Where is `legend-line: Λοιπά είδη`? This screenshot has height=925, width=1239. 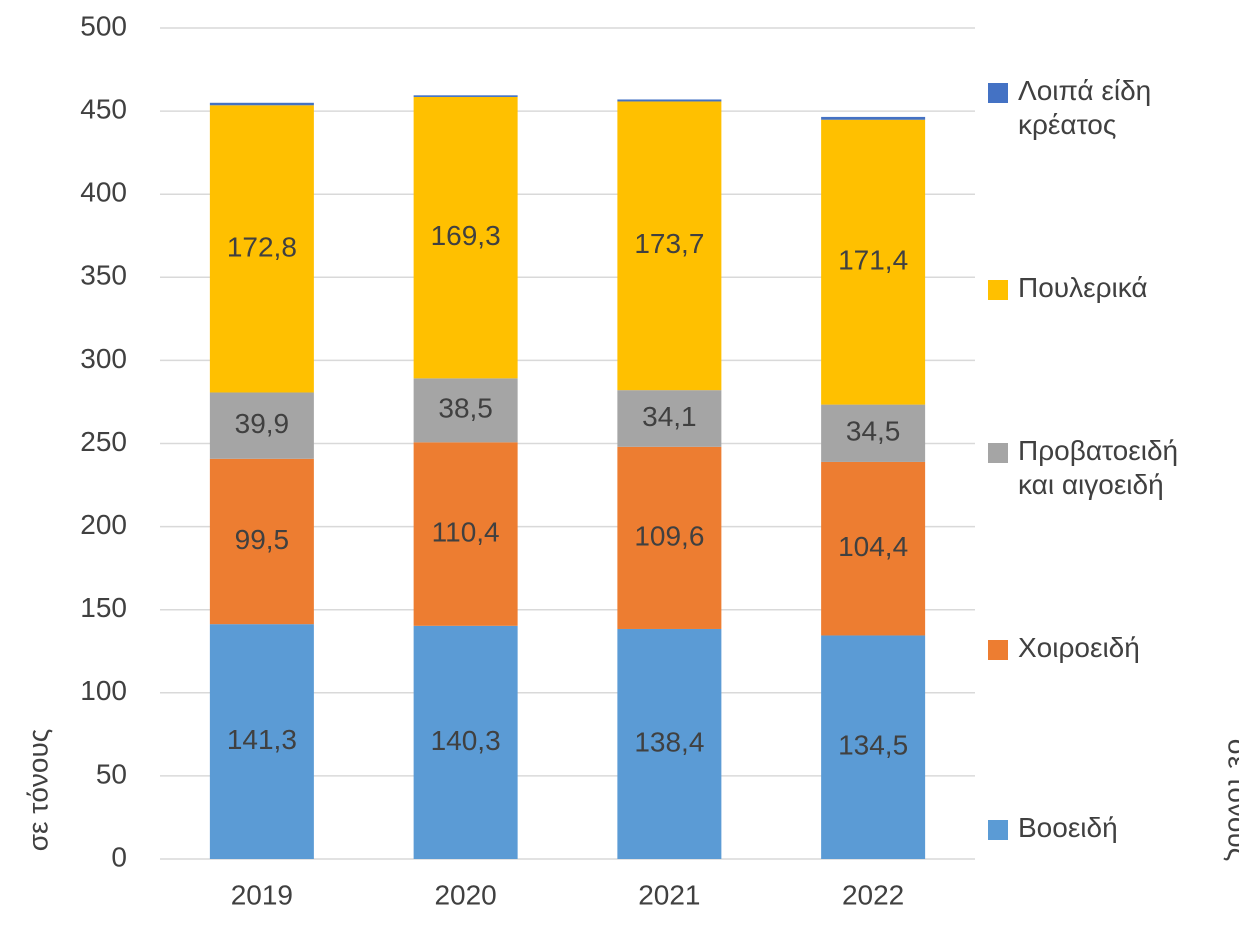
legend-line: Λοιπά είδη is located at coordinates (1088, 90).